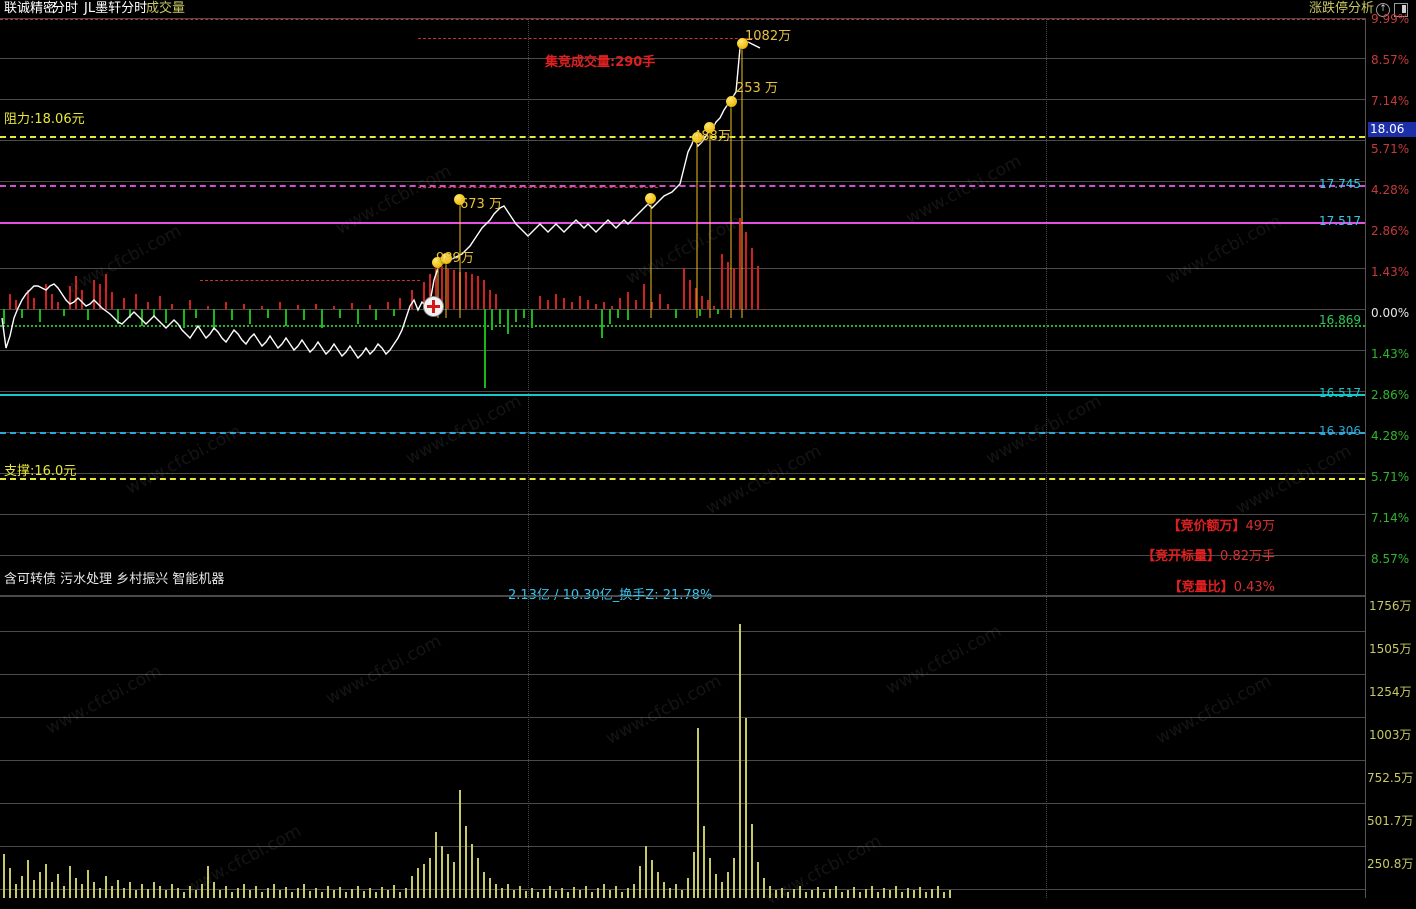 This screenshot has height=909, width=1416. What do you see at coordinates (1390, 692) in the screenshot?
I see `volume-axis-tick: 1254万` at bounding box center [1390, 692].